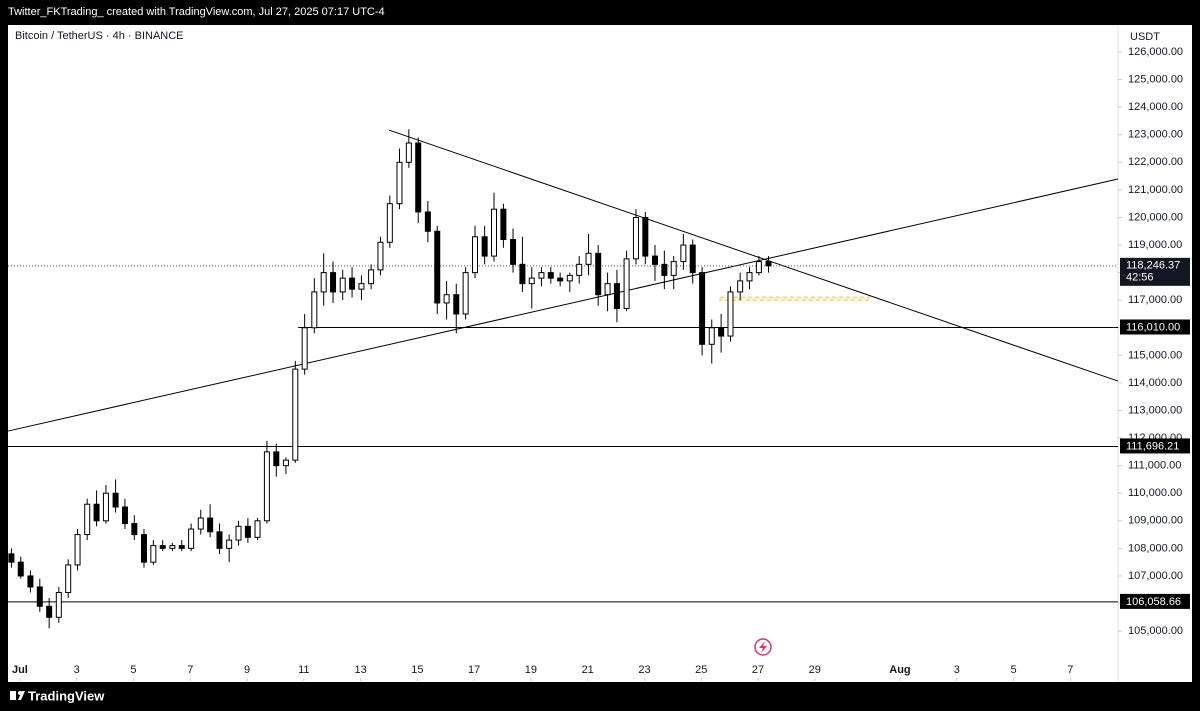 This screenshot has width=1200, height=711. Describe the element at coordinates (644, 670) in the screenshot. I see `x-tick-label: 23` at that location.